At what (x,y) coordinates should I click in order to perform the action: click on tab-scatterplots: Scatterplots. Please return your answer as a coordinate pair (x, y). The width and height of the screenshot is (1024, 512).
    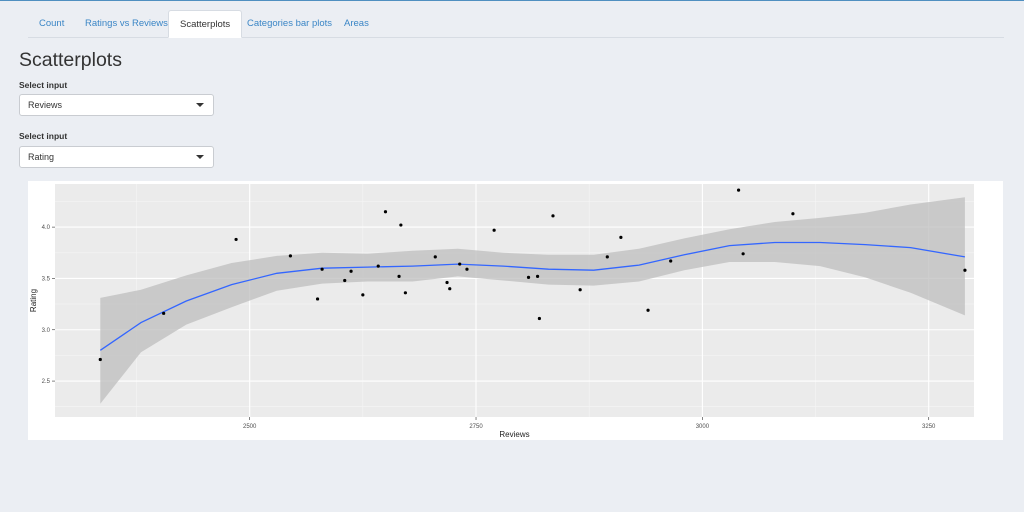
    Looking at the image, I should click on (205, 24).